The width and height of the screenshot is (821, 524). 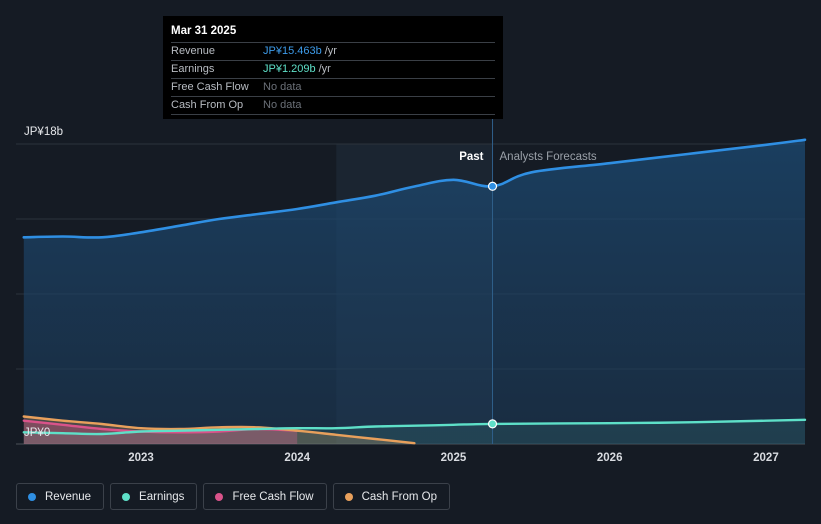 I want to click on x-tick-label: 2023, so click(x=141, y=458).